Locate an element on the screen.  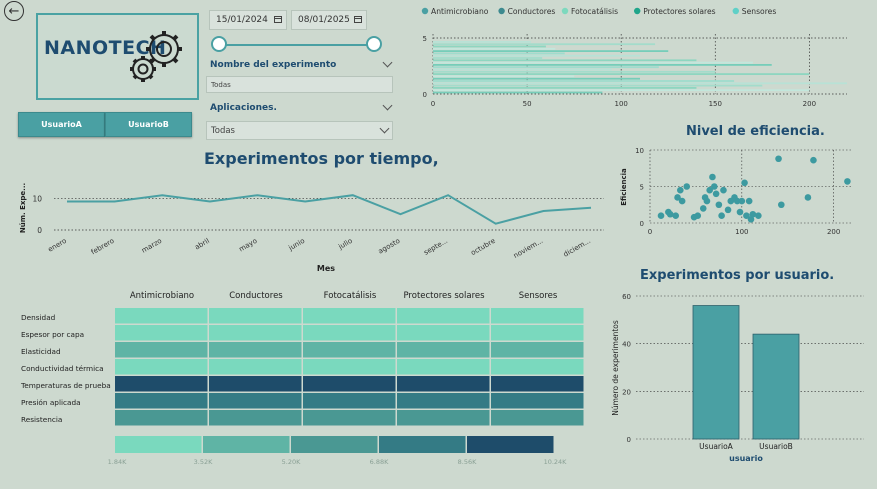
heatmap-row-label: Elasticidad is located at coordinates (41, 351).